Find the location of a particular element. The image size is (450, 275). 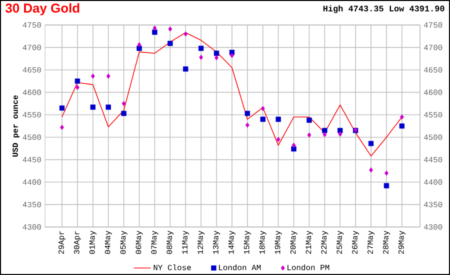

chart-title: 30 Day Gold is located at coordinates (43, 9).